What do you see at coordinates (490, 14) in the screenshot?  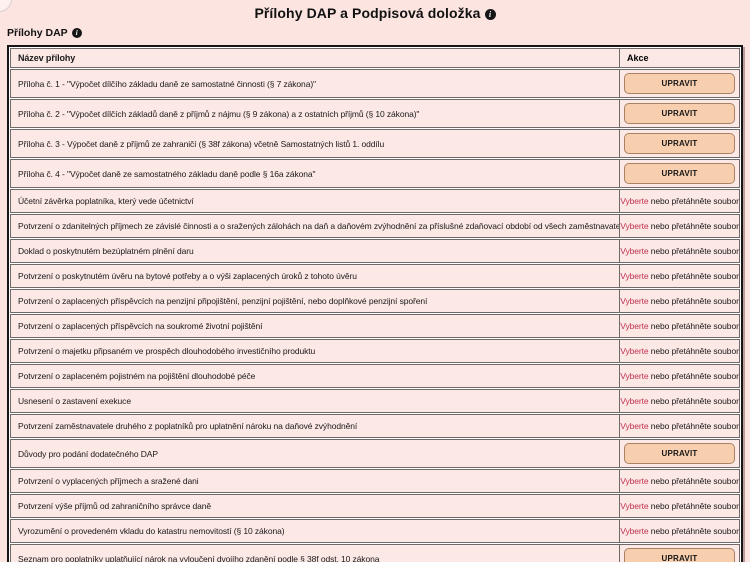 I see `title-info-icon: i` at bounding box center [490, 14].